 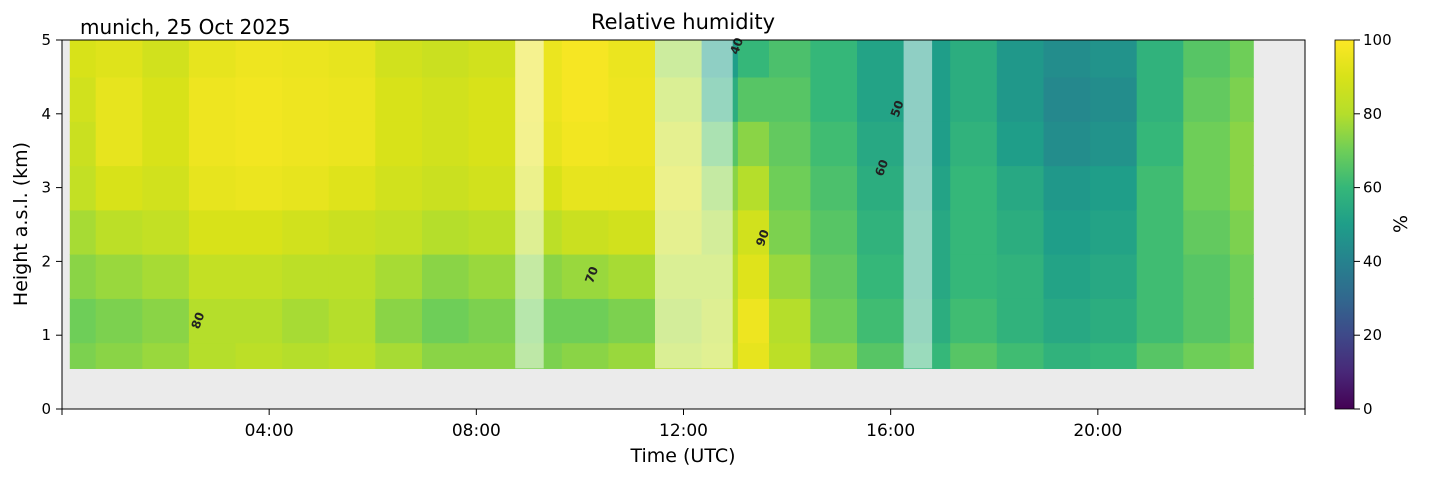 I want to click on colorbar-tick-label: 20, so click(x=1372, y=335).